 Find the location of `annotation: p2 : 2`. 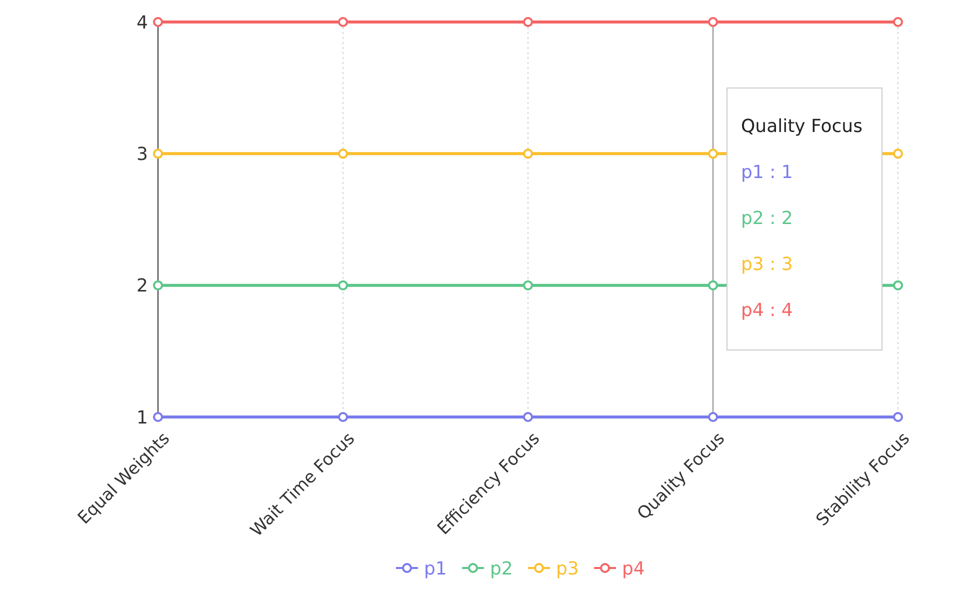

annotation: p2 : 2 is located at coordinates (767, 218).